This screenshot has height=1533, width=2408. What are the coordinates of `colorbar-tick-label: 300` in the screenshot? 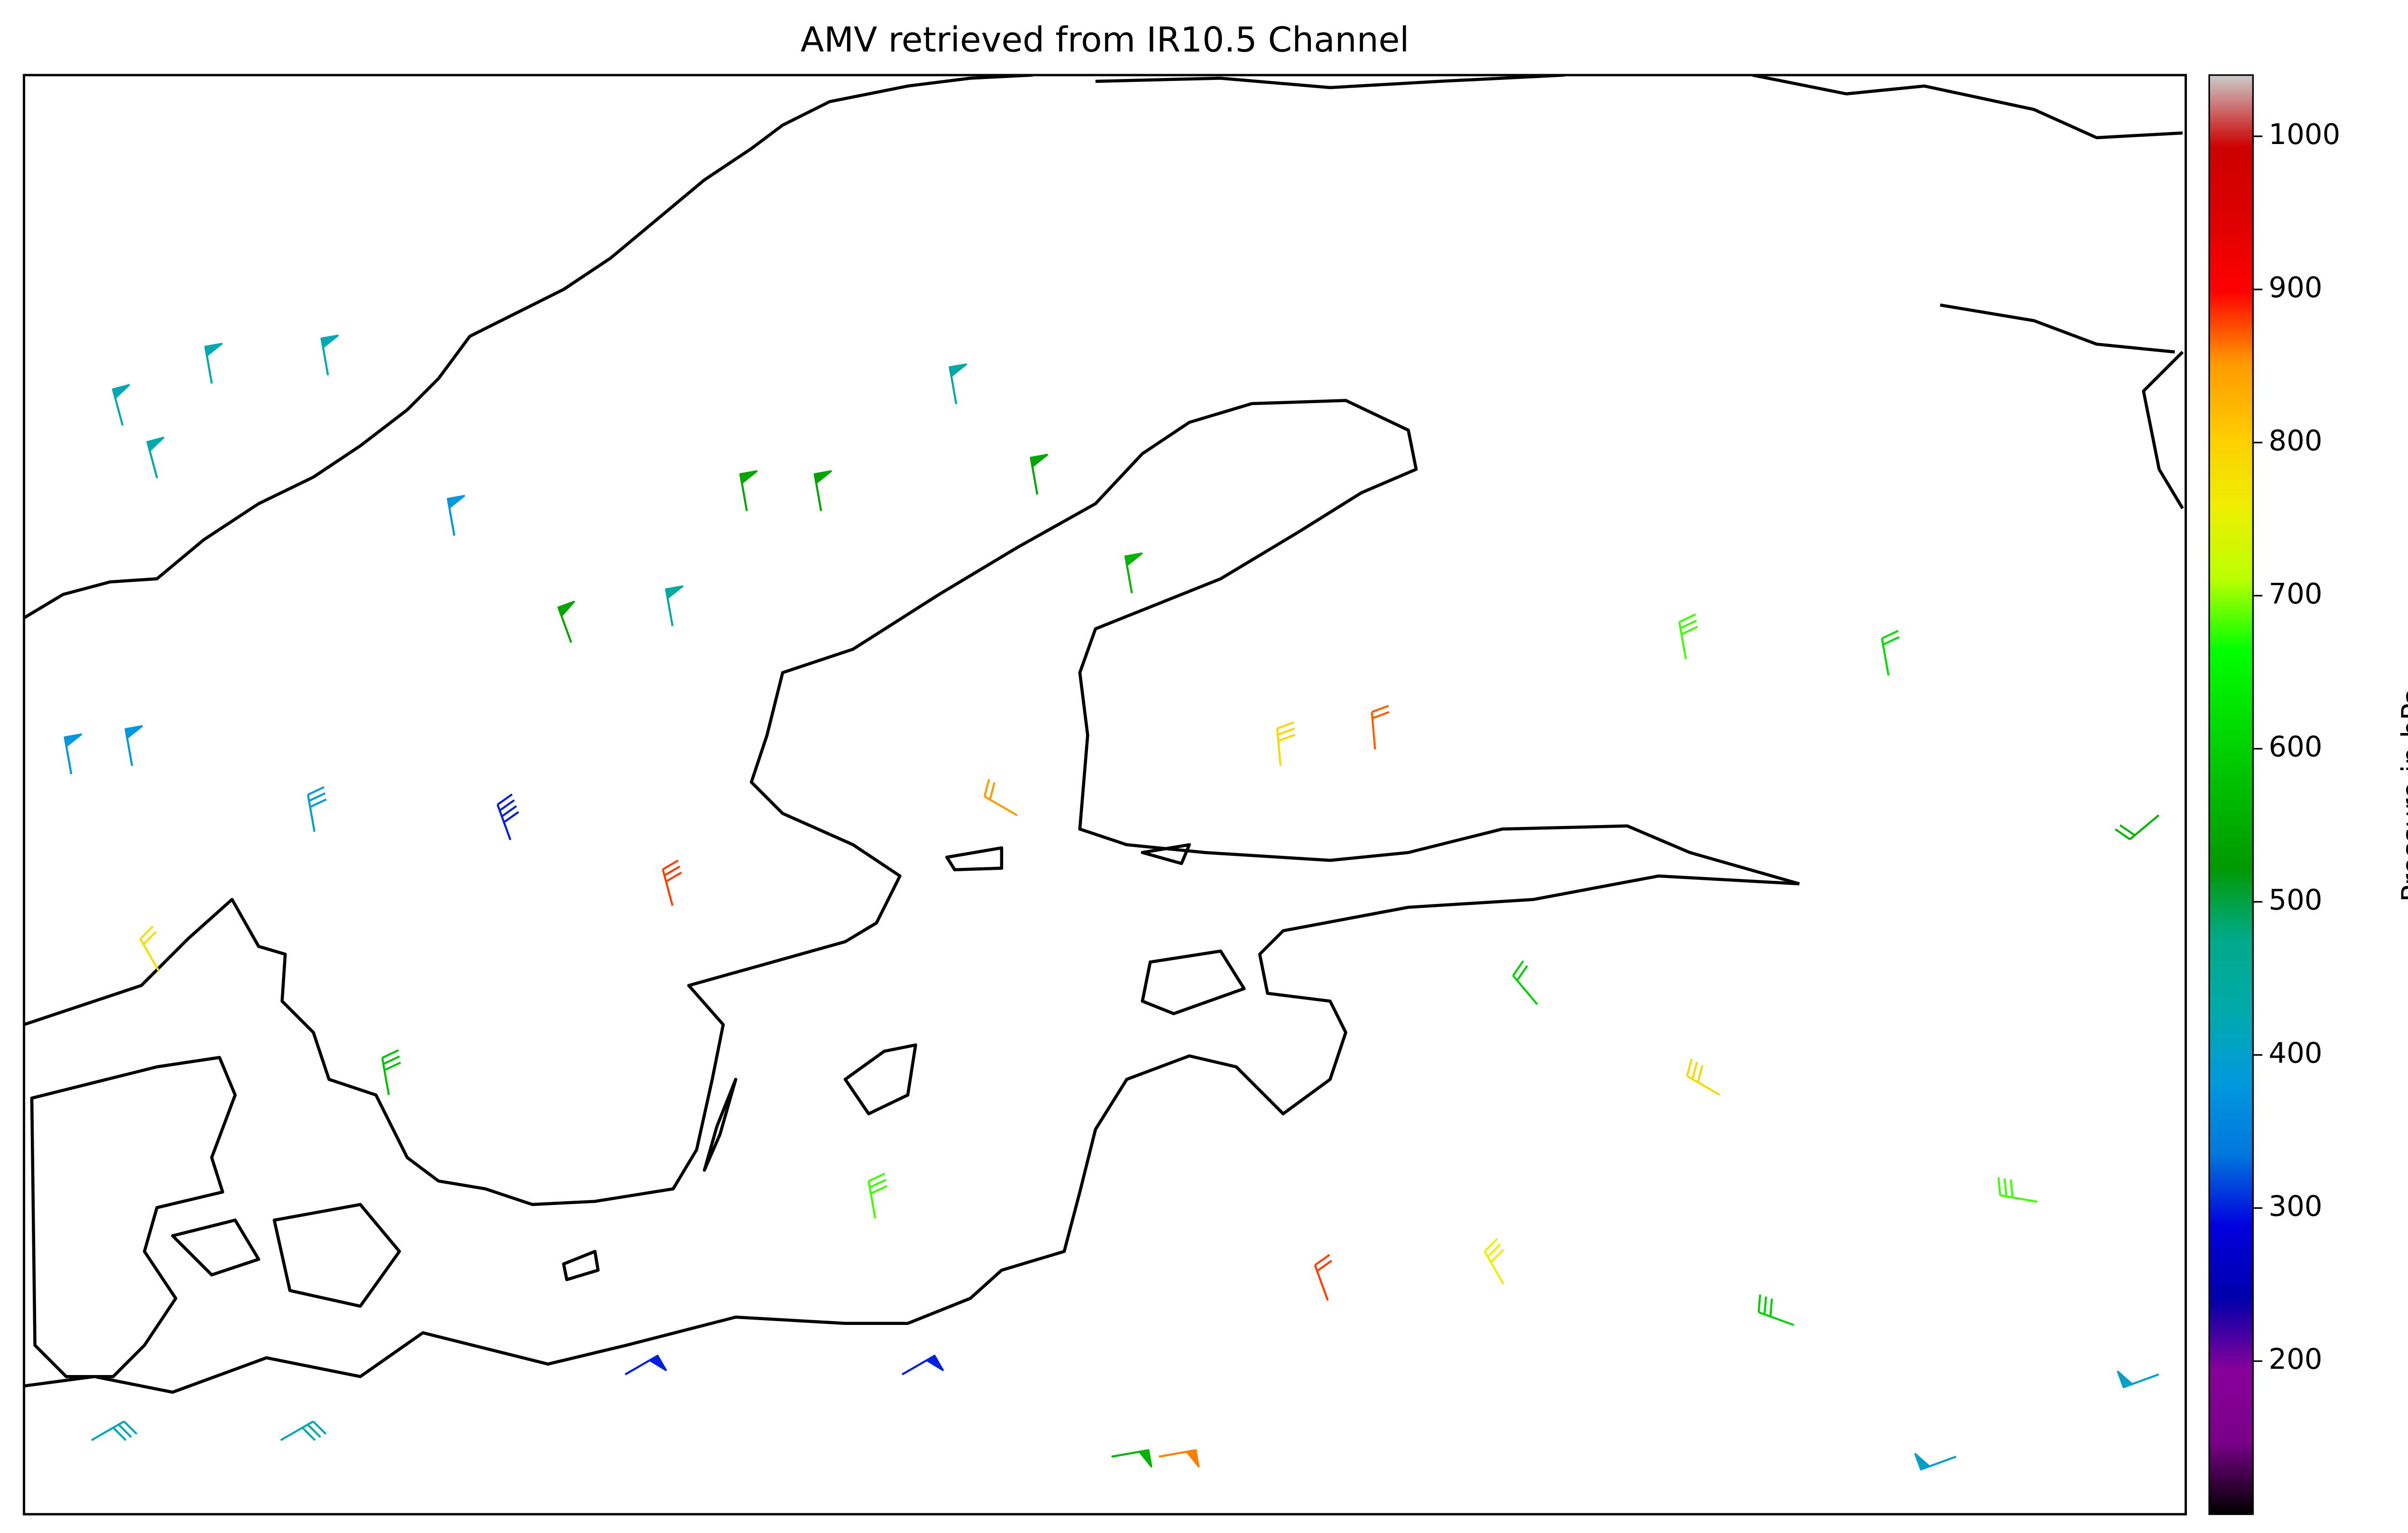 It's located at (2296, 1206).